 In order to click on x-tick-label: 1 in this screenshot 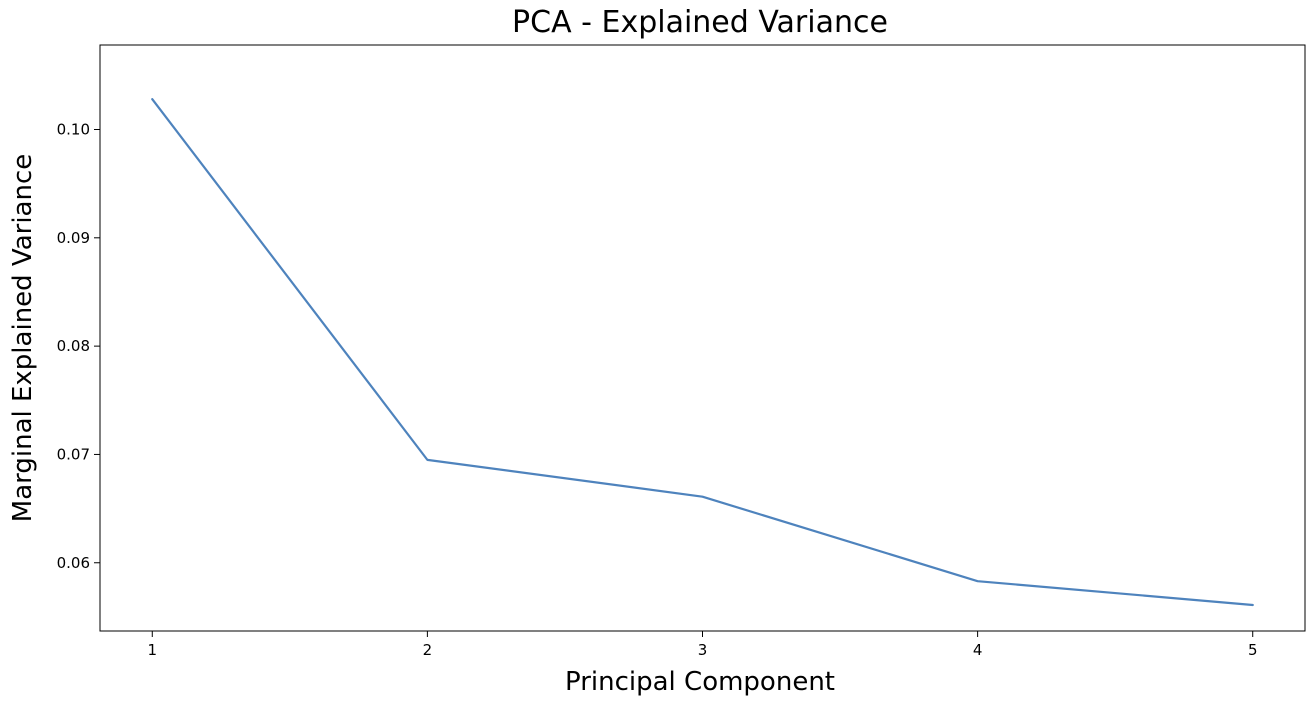, I will do `click(152, 650)`.